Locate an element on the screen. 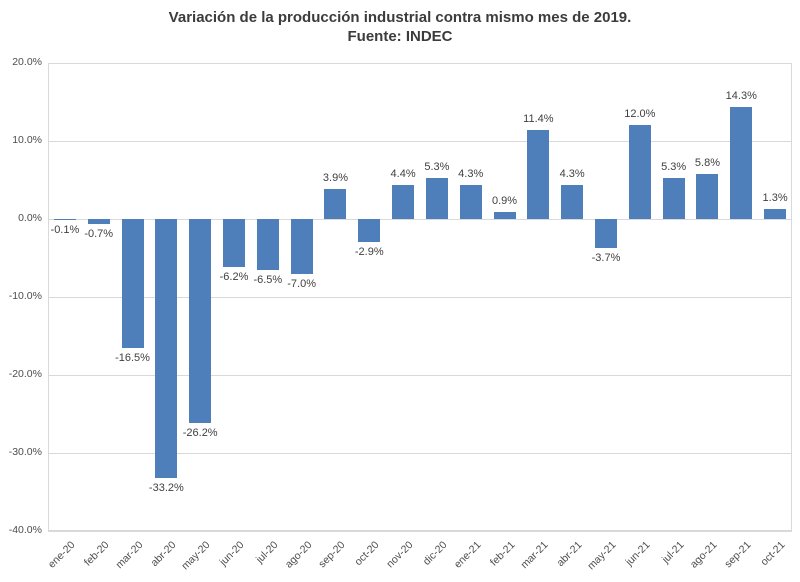 This screenshot has width=800, height=582. chart-title-line2: Fuente: INDEC is located at coordinates (400, 36).